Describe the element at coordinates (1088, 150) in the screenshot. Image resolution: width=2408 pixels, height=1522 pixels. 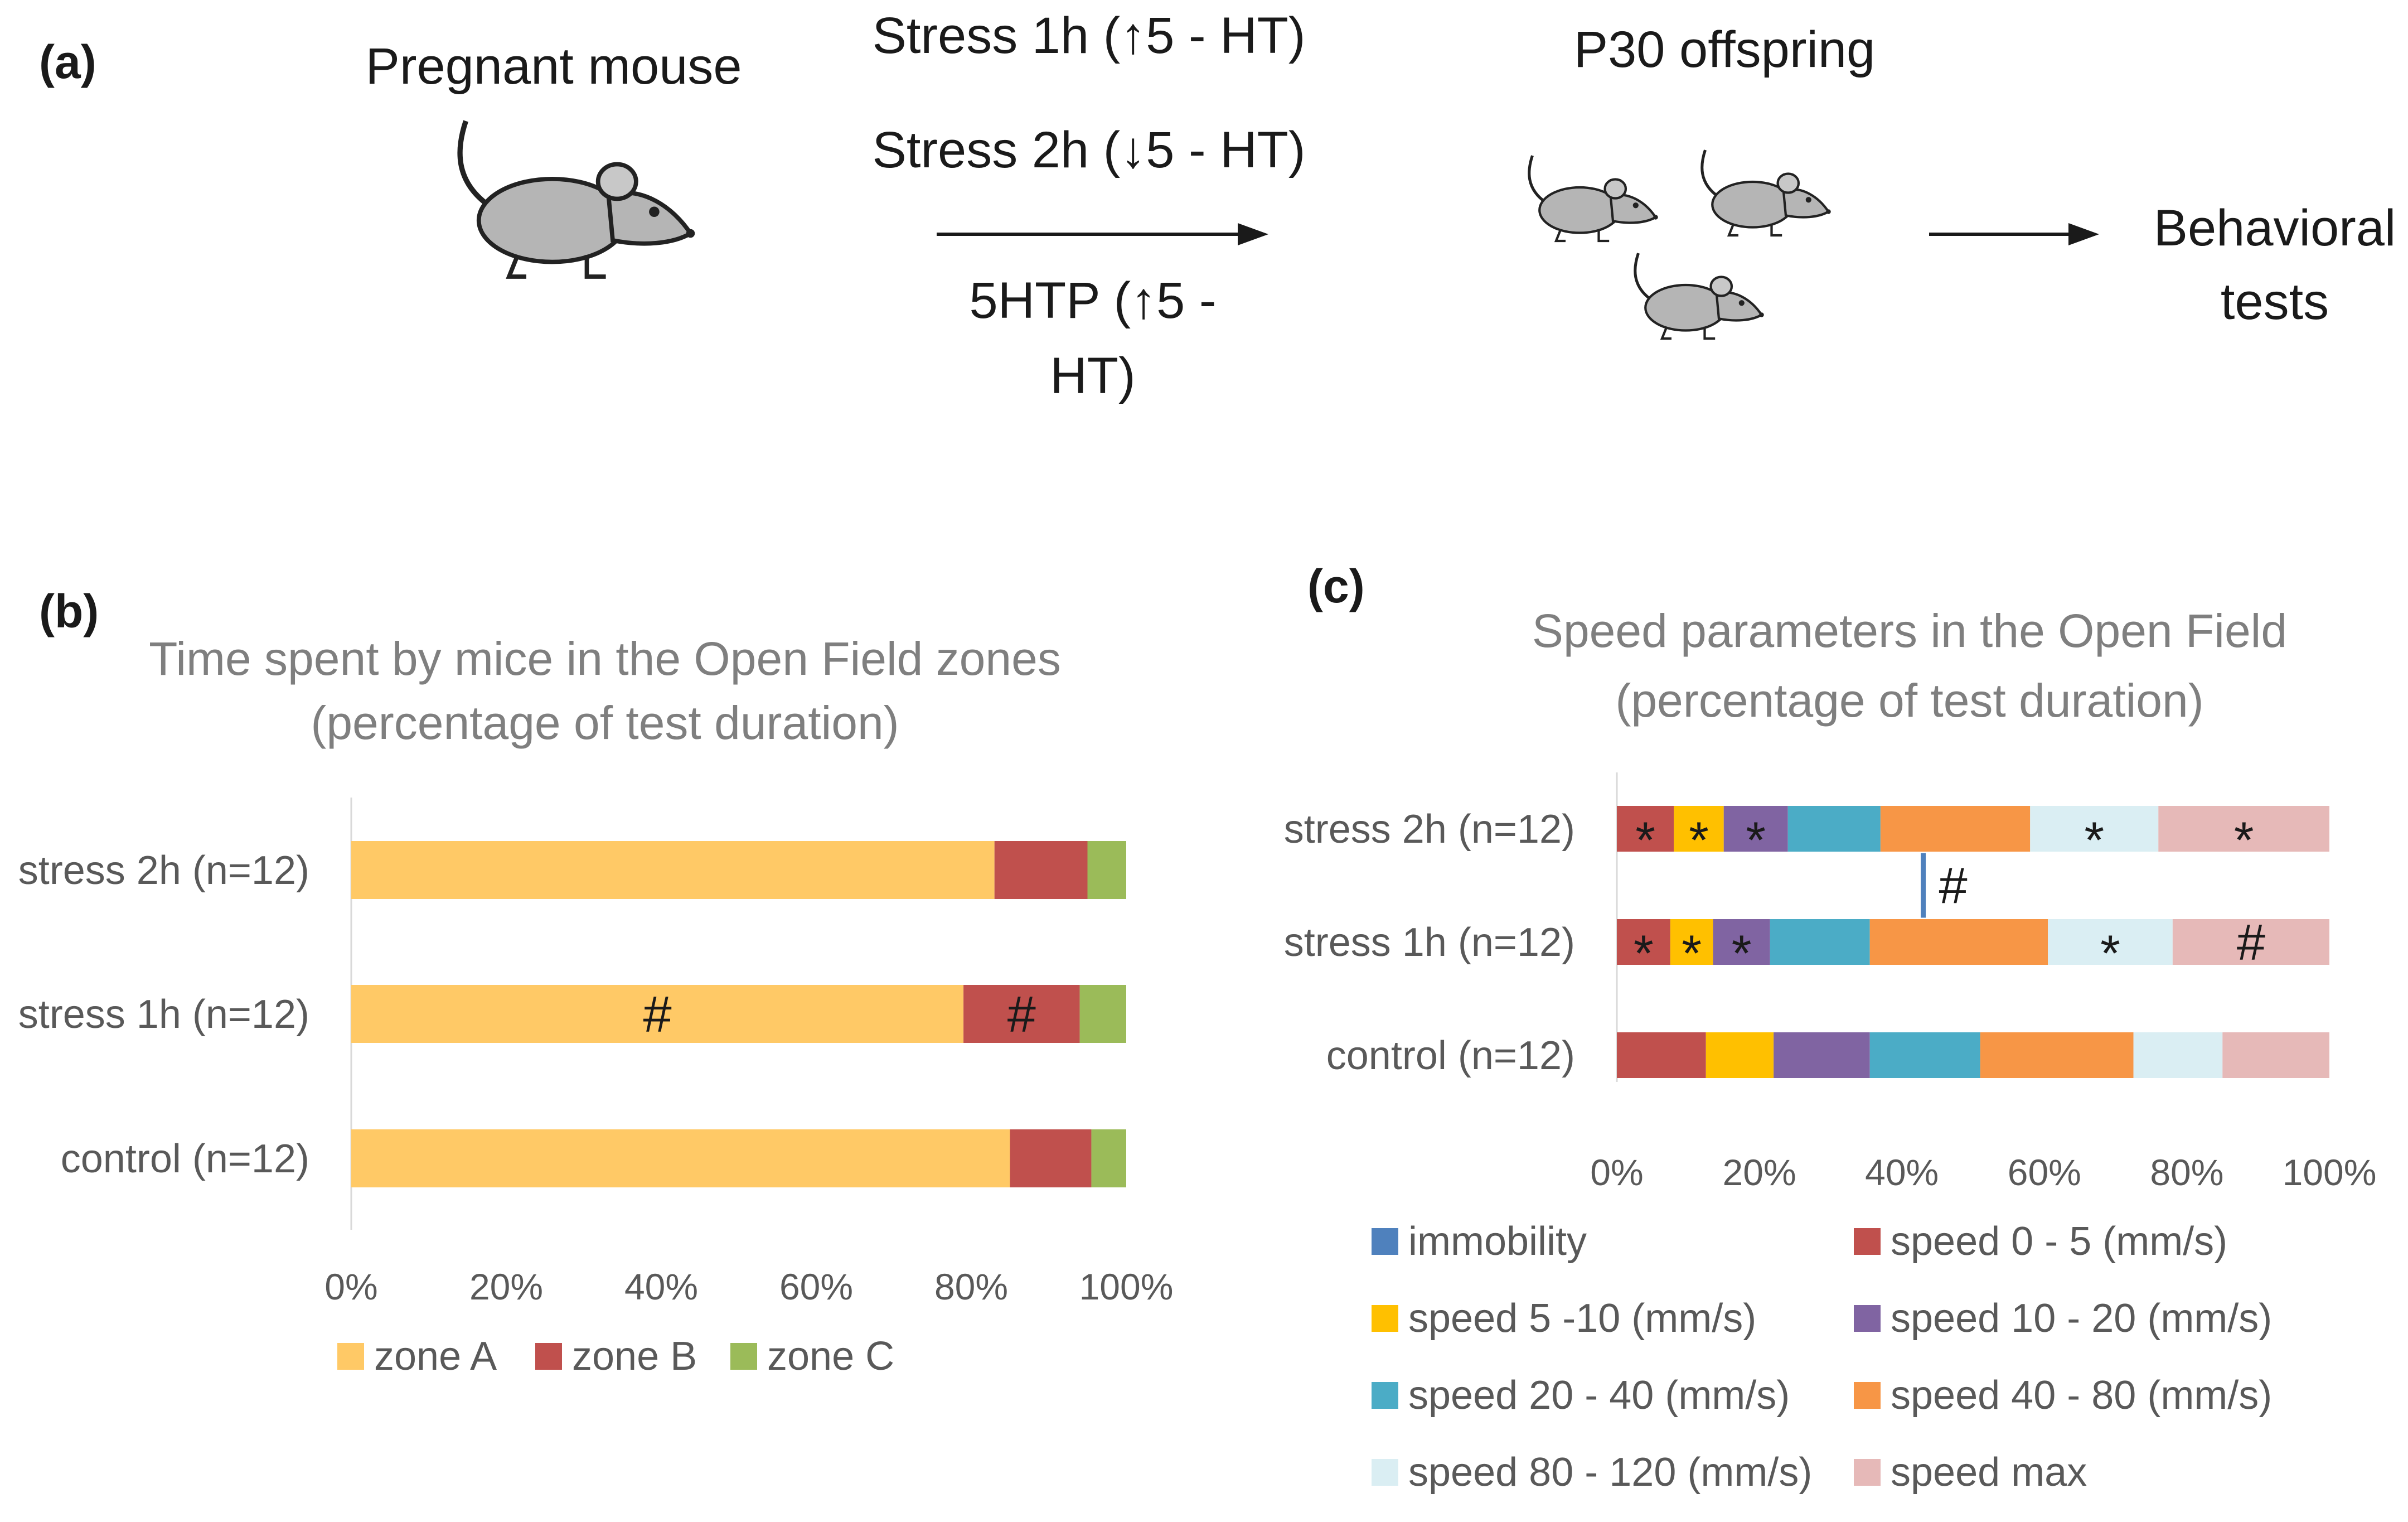
I see `stress-2h-label: Stress 2h (↓5 - HT)` at that location.